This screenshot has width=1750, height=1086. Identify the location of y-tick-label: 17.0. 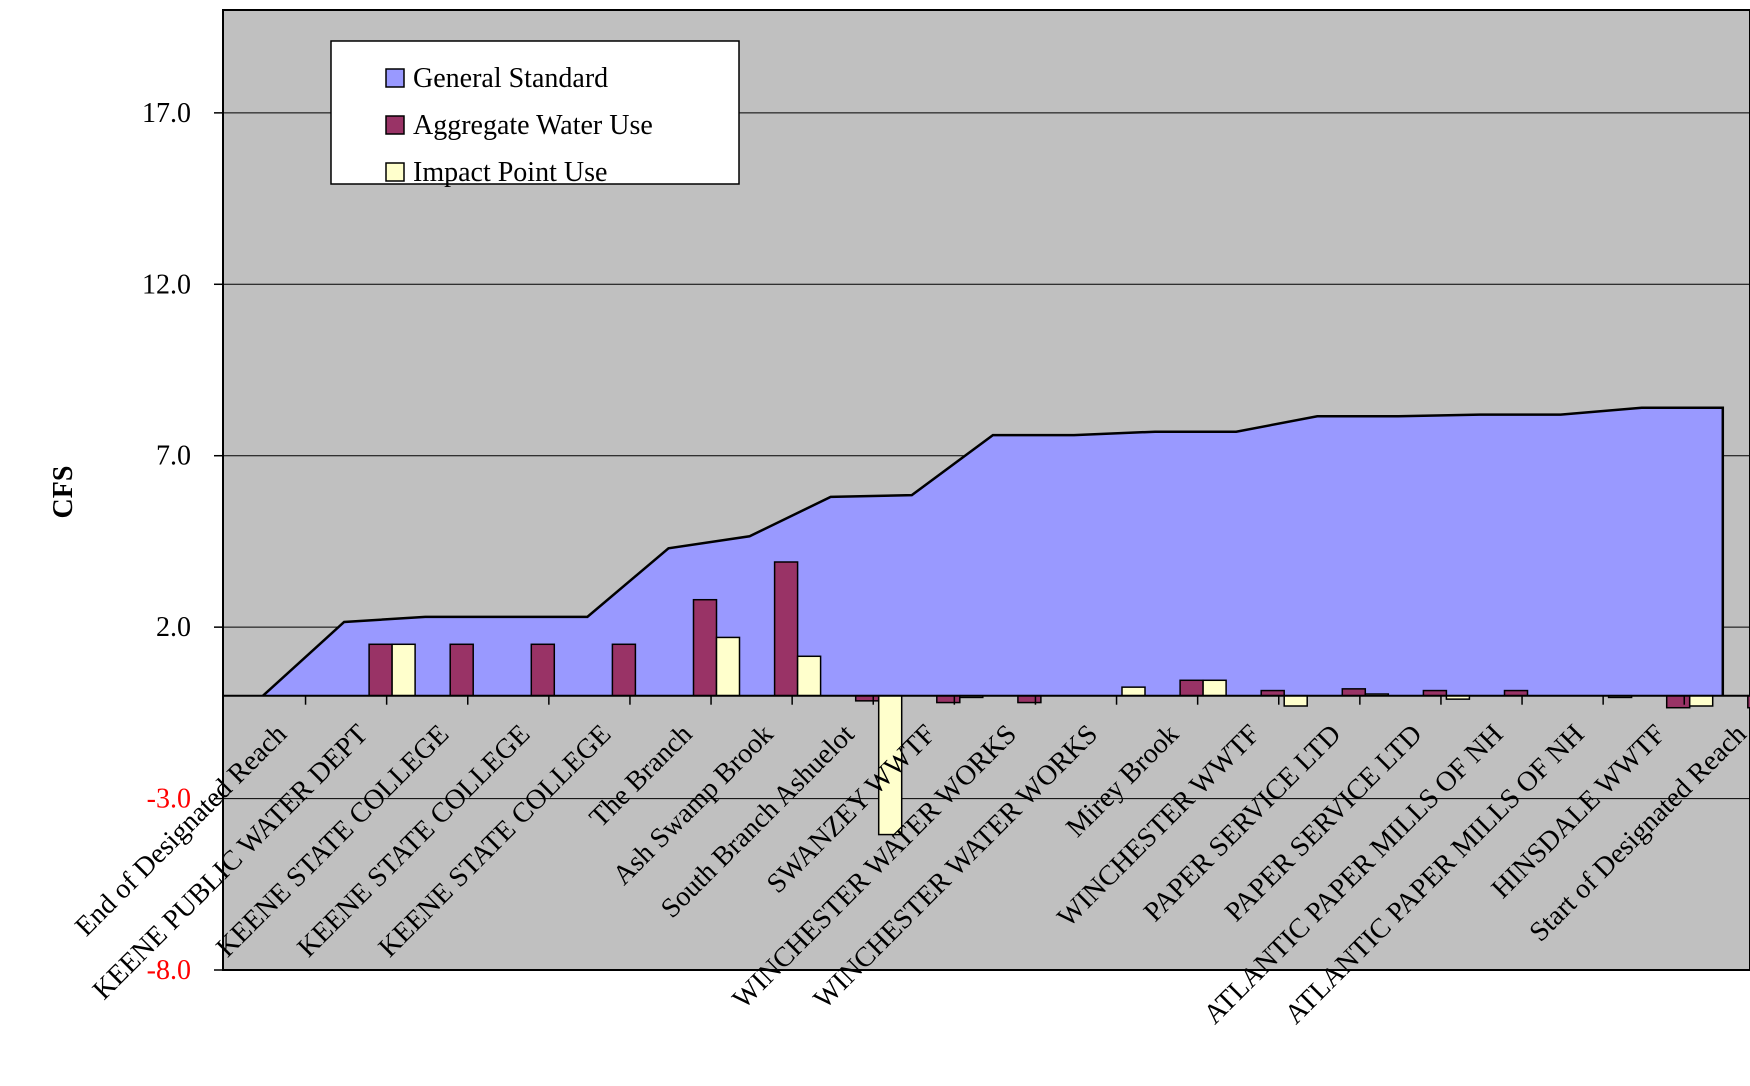
(166, 113).